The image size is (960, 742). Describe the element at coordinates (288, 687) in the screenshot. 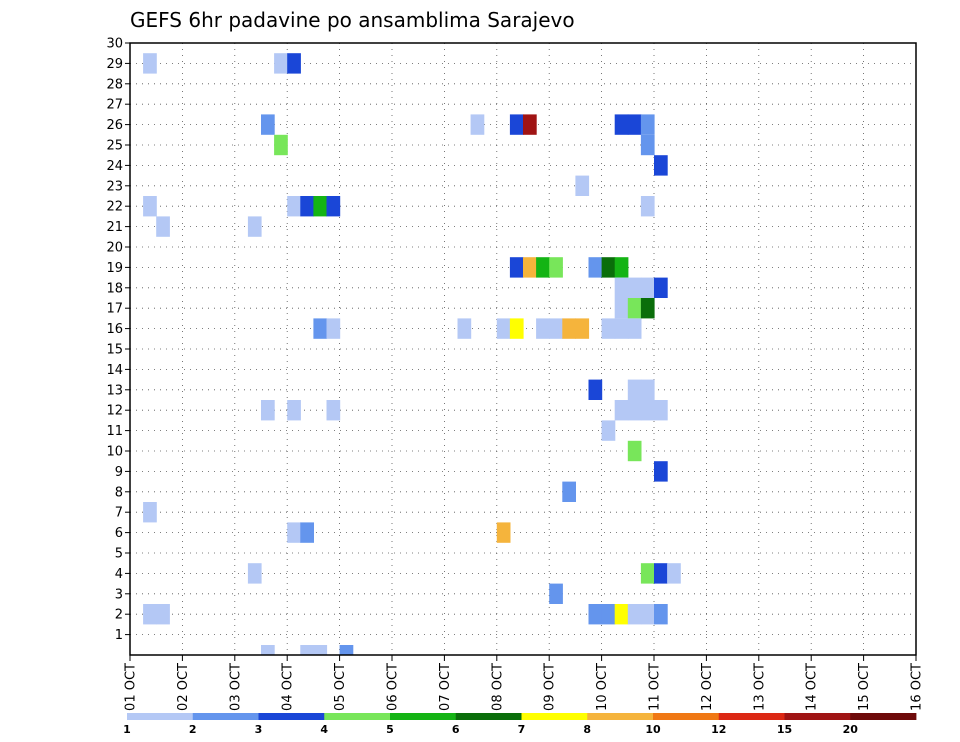

I see `x-tick-label: 04 OCT` at that location.